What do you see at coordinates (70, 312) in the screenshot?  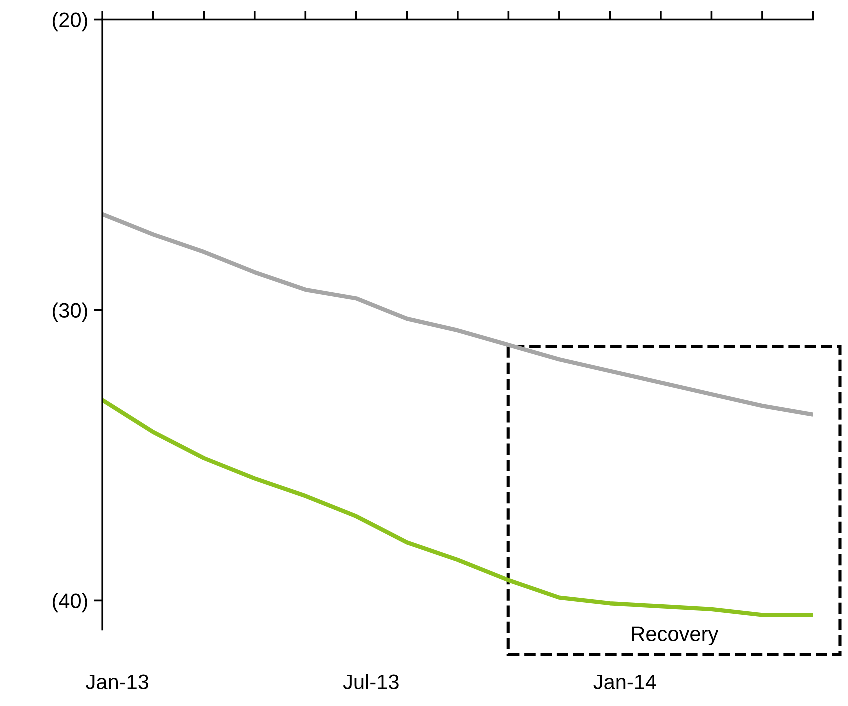 I see `y-tick-label: (30)` at bounding box center [70, 312].